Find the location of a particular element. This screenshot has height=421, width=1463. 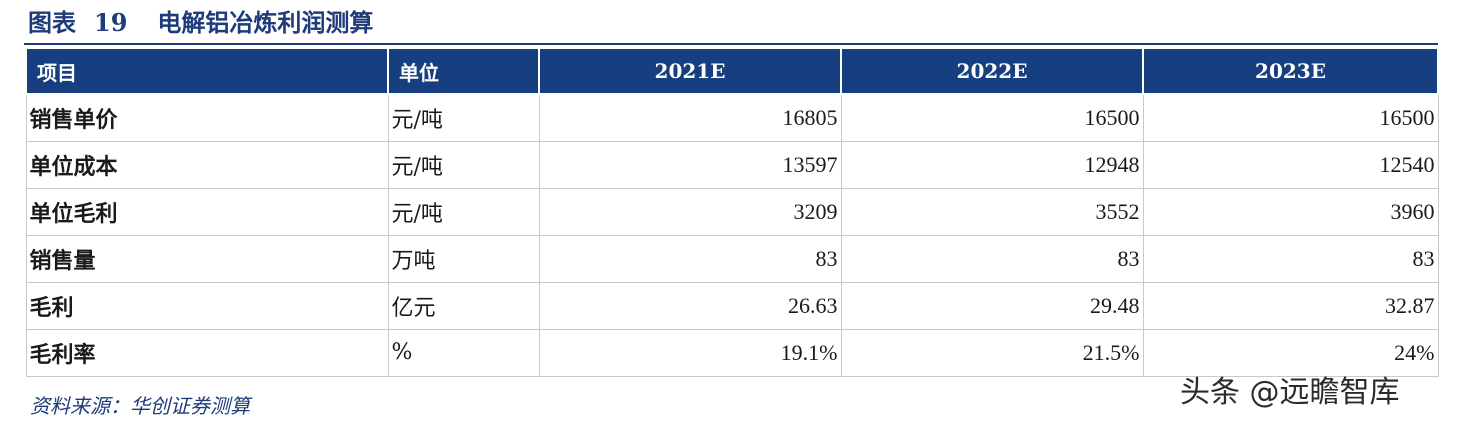

table-row: 销售量 万吨 83 83 83 is located at coordinates (732, 258).